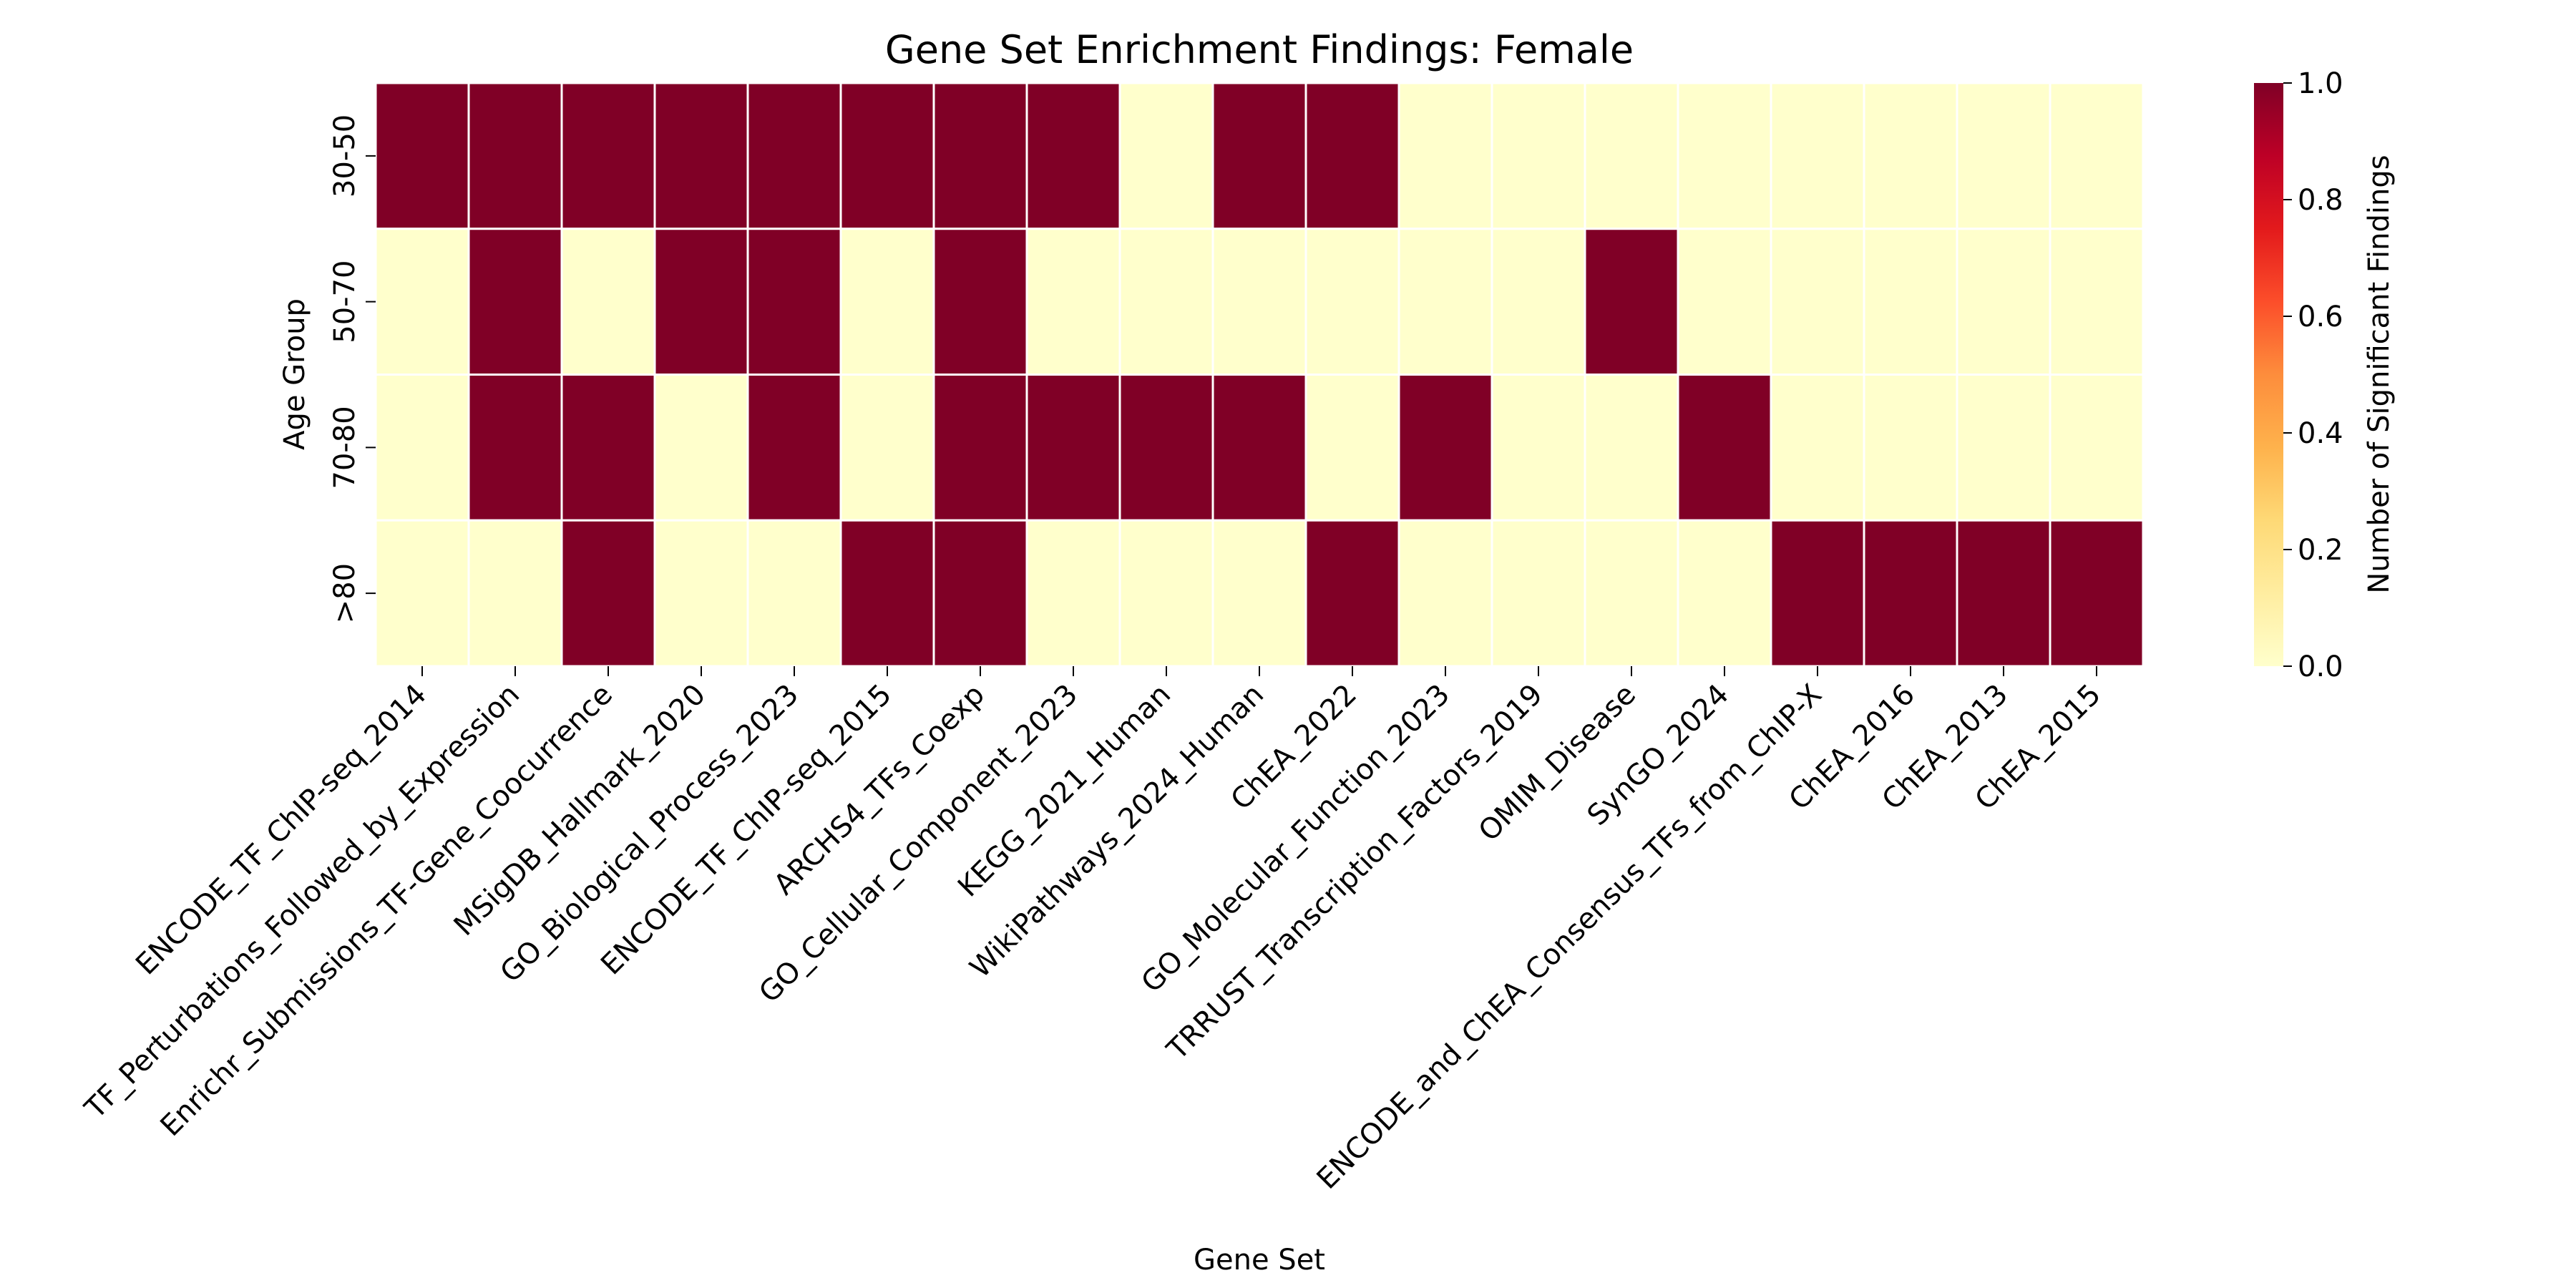 Image resolution: width=2576 pixels, height=1288 pixels. Describe the element at coordinates (2320, 550) in the screenshot. I see `colorbar-tick-label: 0.2` at that location.